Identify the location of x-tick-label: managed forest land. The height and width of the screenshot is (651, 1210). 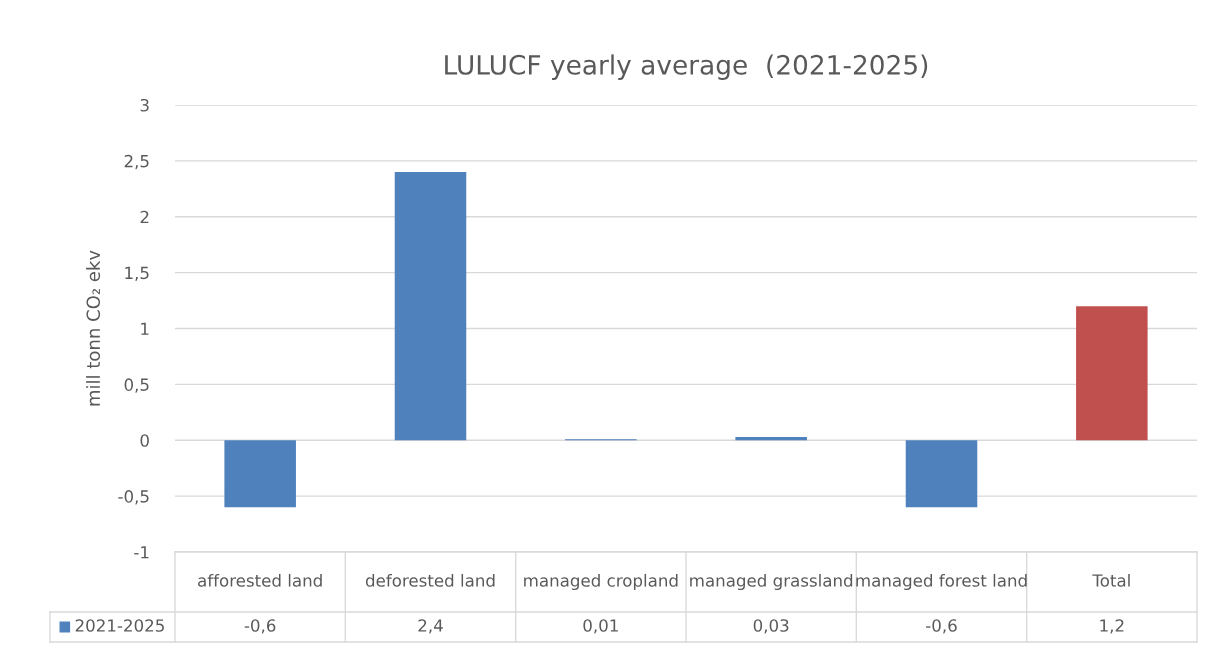
(941, 582).